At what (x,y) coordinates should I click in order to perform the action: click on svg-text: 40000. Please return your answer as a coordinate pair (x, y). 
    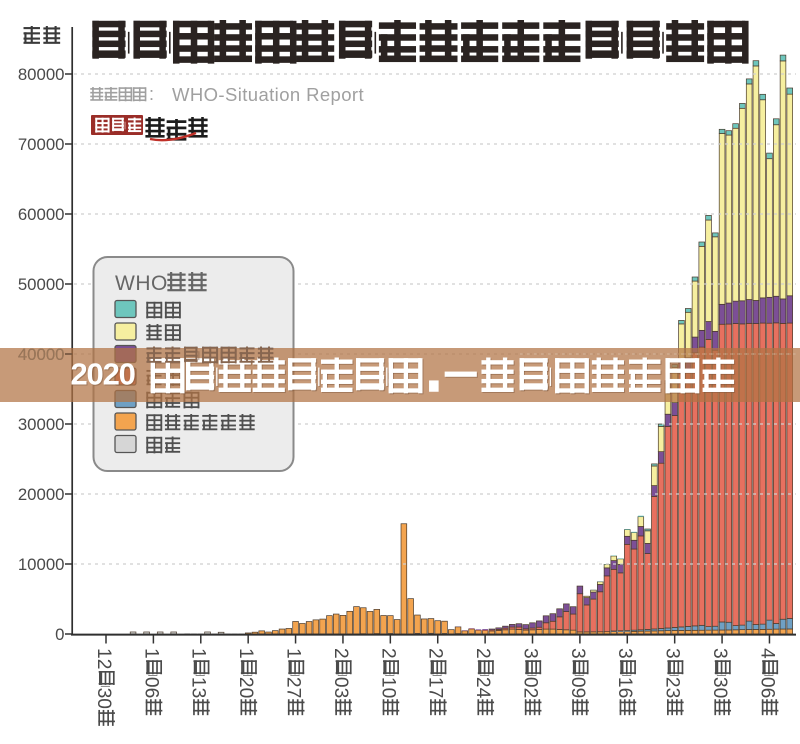
    Looking at the image, I should click on (41, 354).